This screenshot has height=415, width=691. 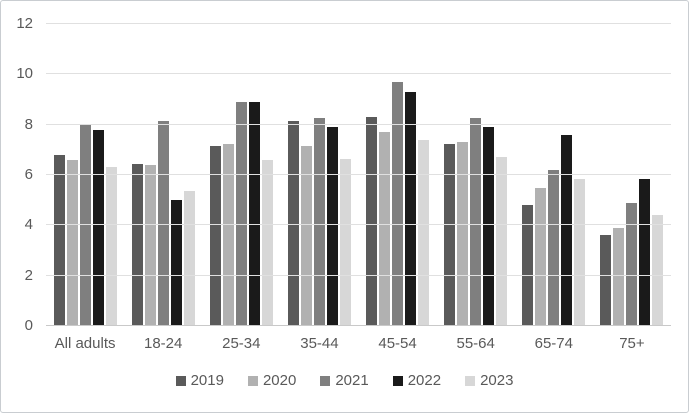 I want to click on legend-item-2019: 2019, so click(x=199, y=380).